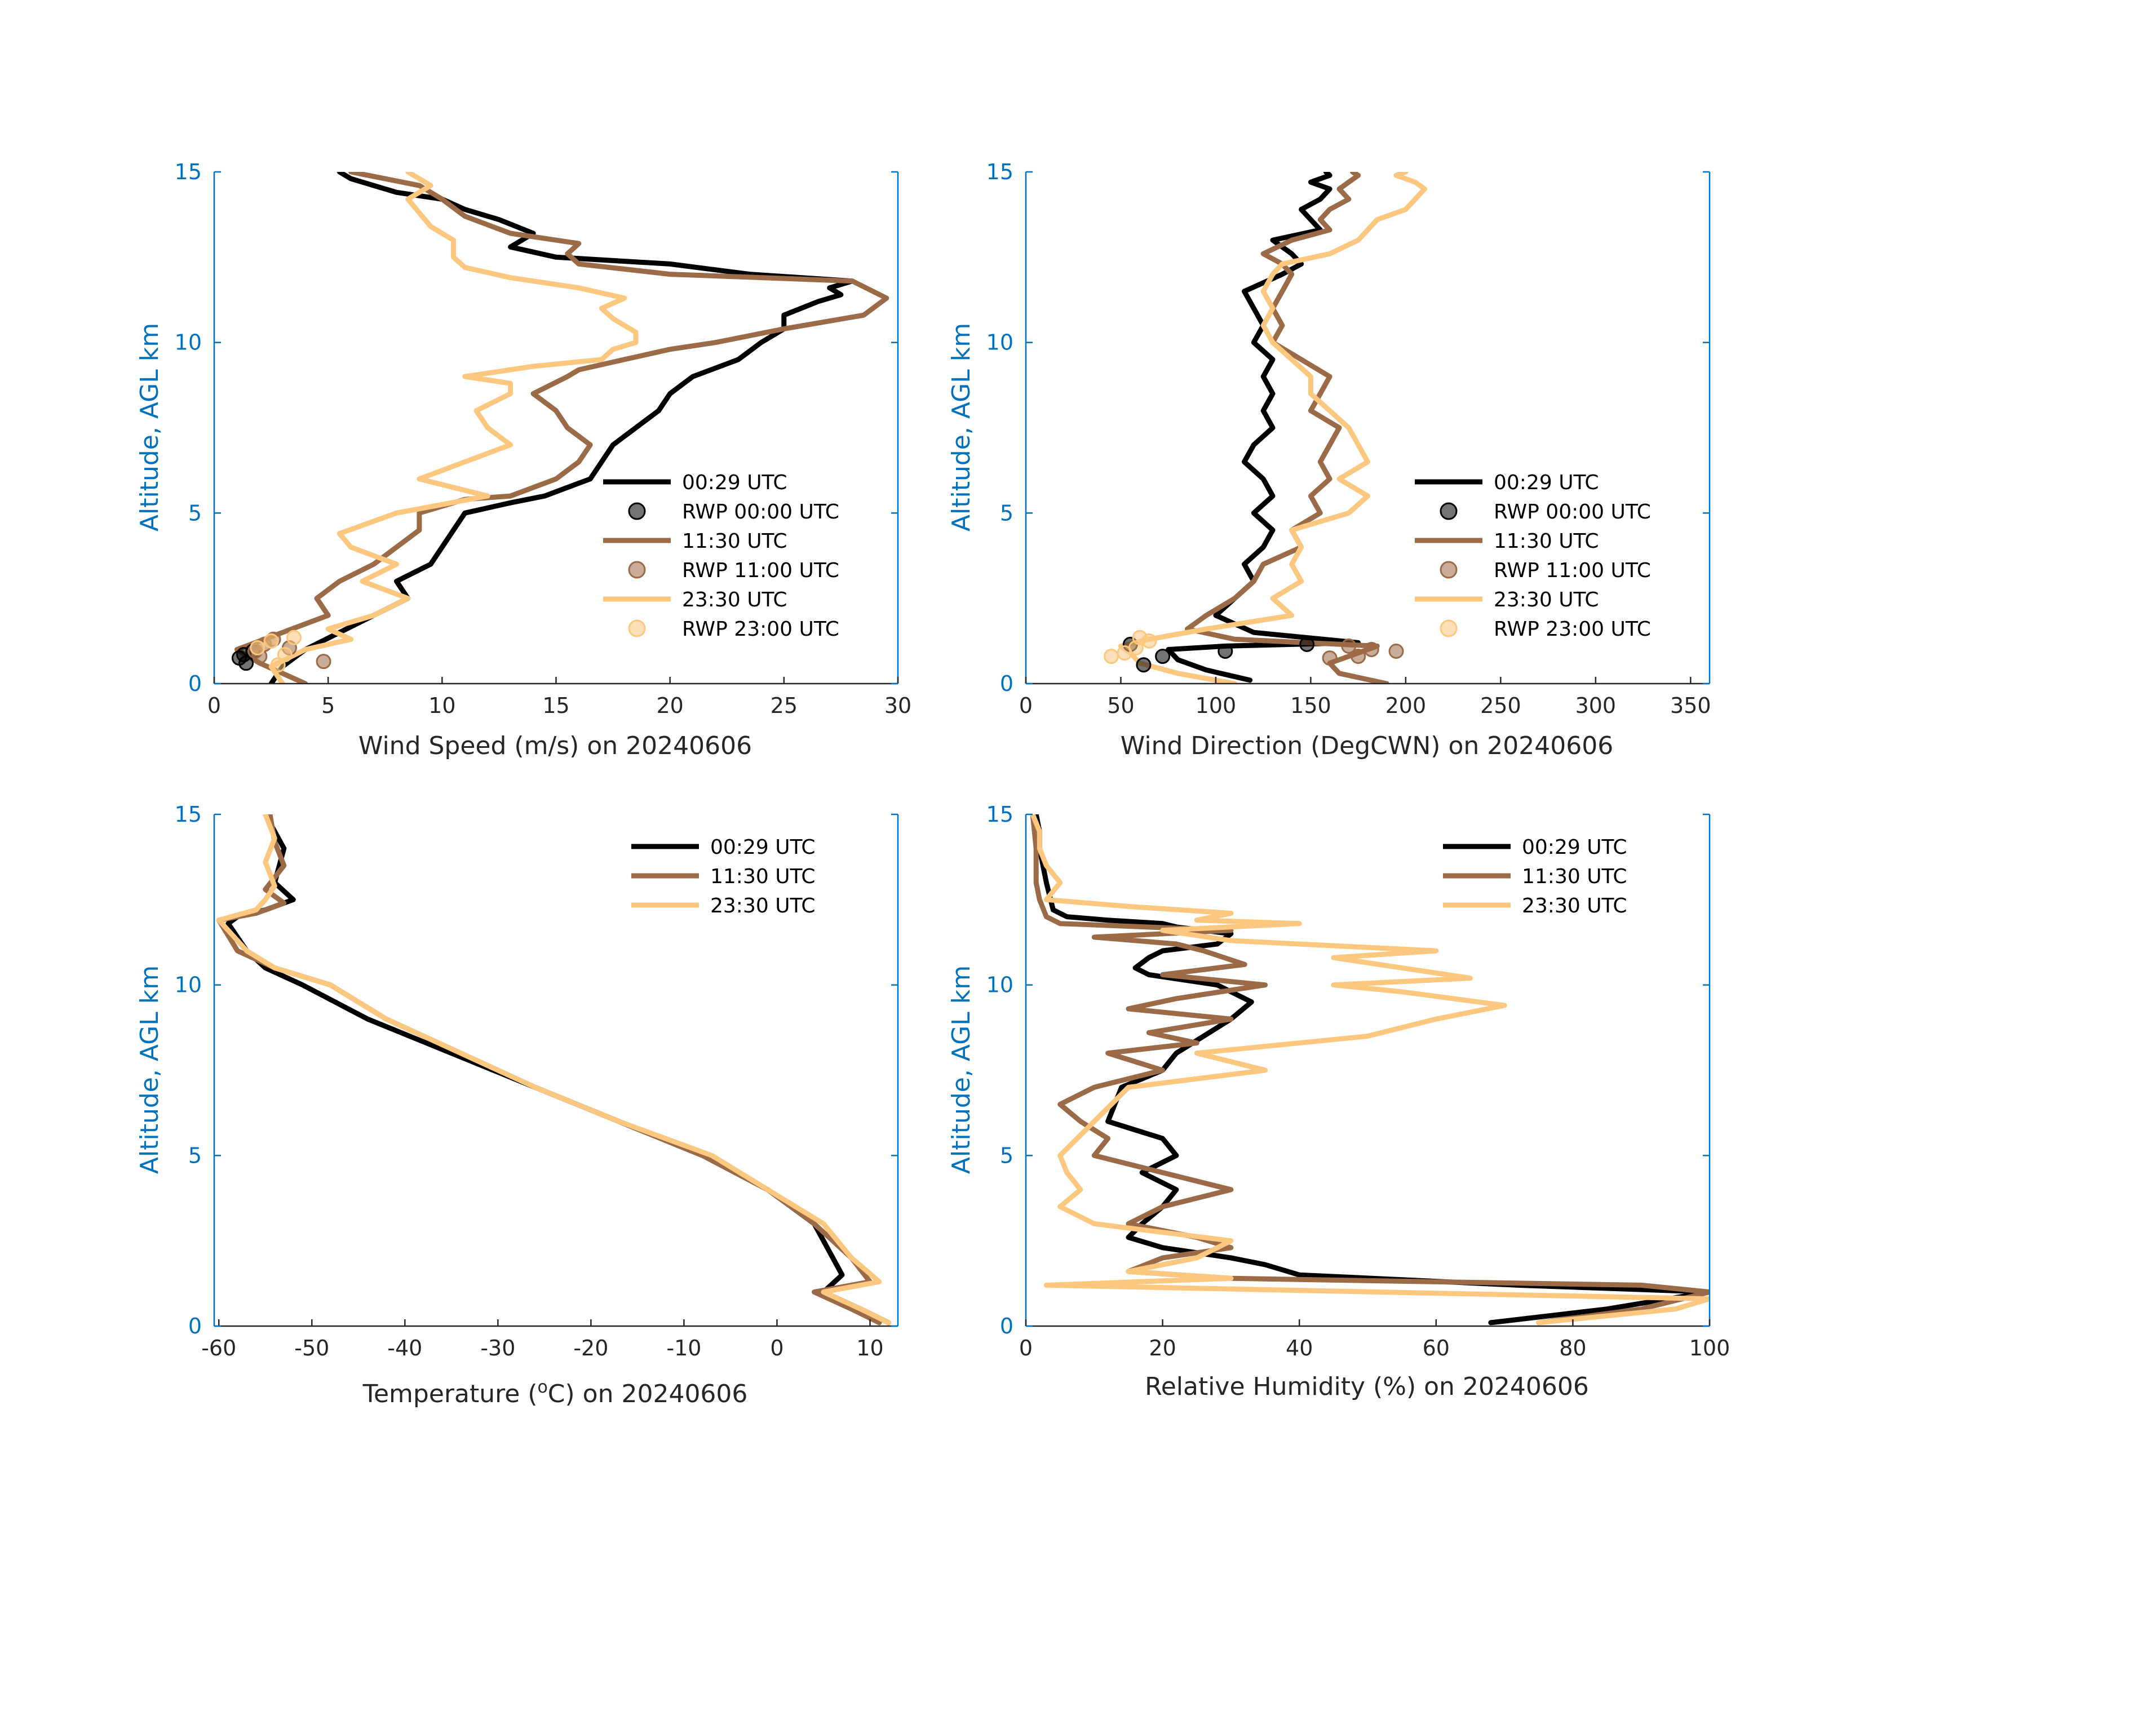 The height and width of the screenshot is (1733, 2156). Describe the element at coordinates (1367, 746) in the screenshot. I see `wind-direction-xlabel: Wind Direction (DegCWN) on 20240606` at that location.